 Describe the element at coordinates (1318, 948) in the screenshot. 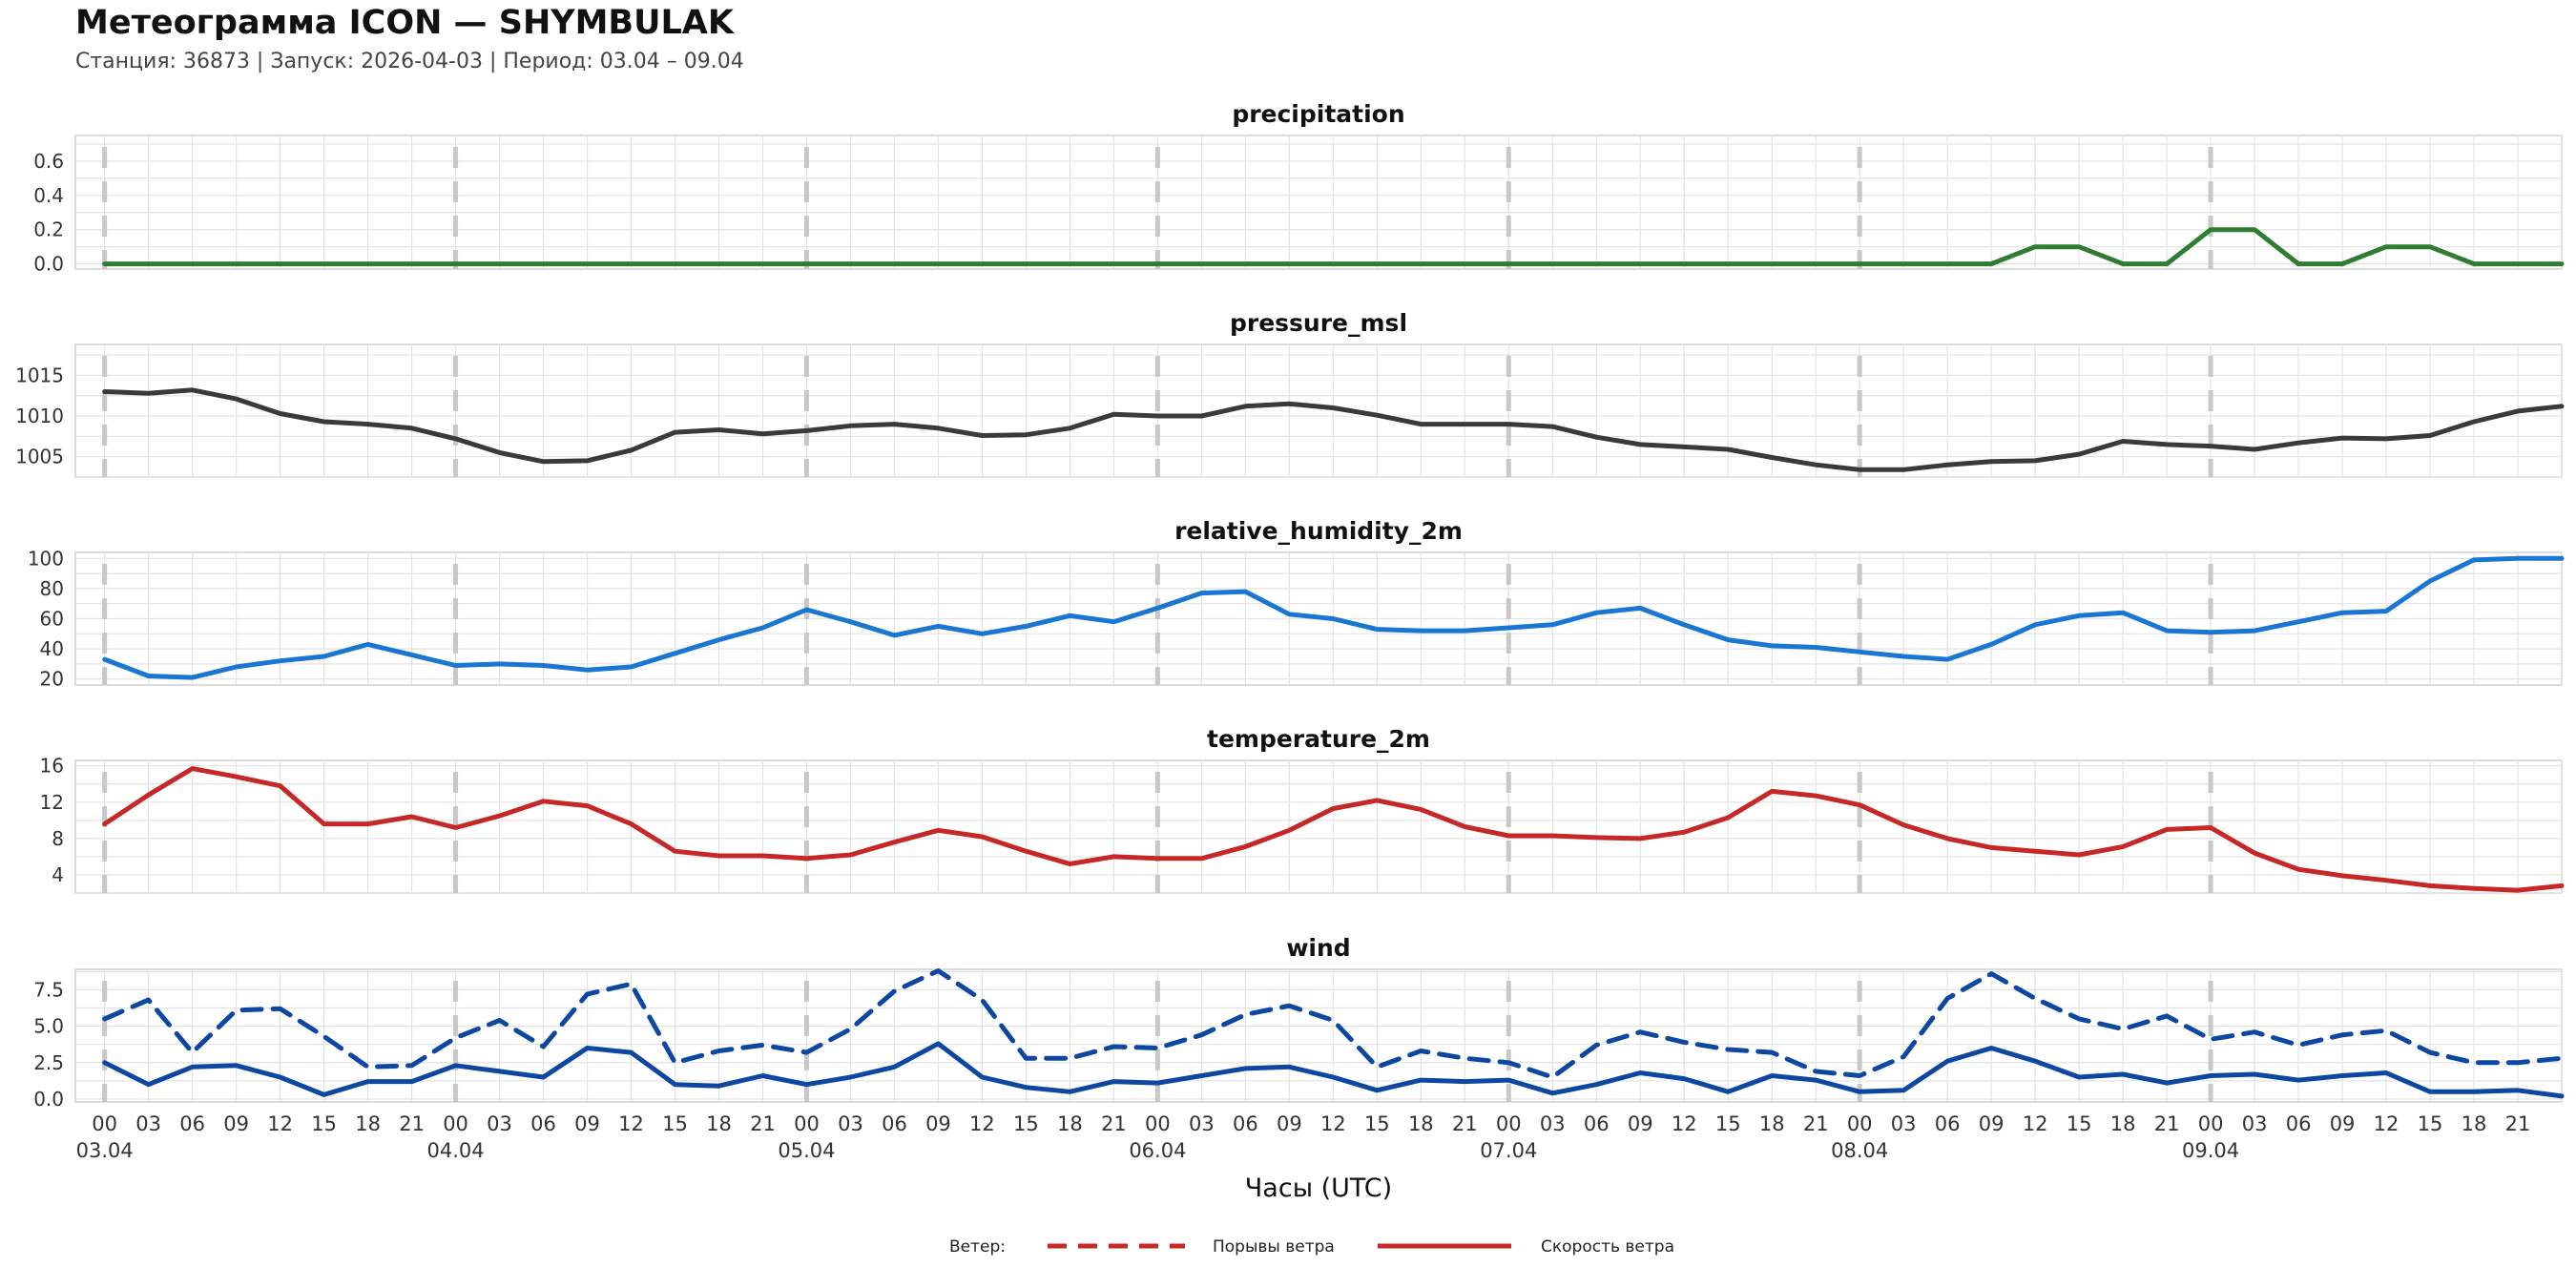

I see `panel-title: wind` at that location.